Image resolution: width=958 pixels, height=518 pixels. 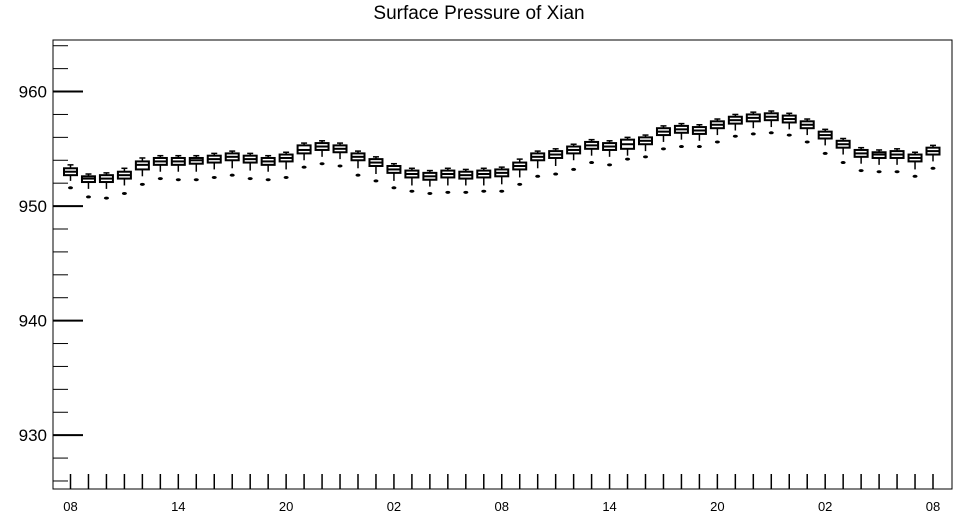 What do you see at coordinates (33, 321) in the screenshot?
I see `y-tick-label: 940` at bounding box center [33, 321].